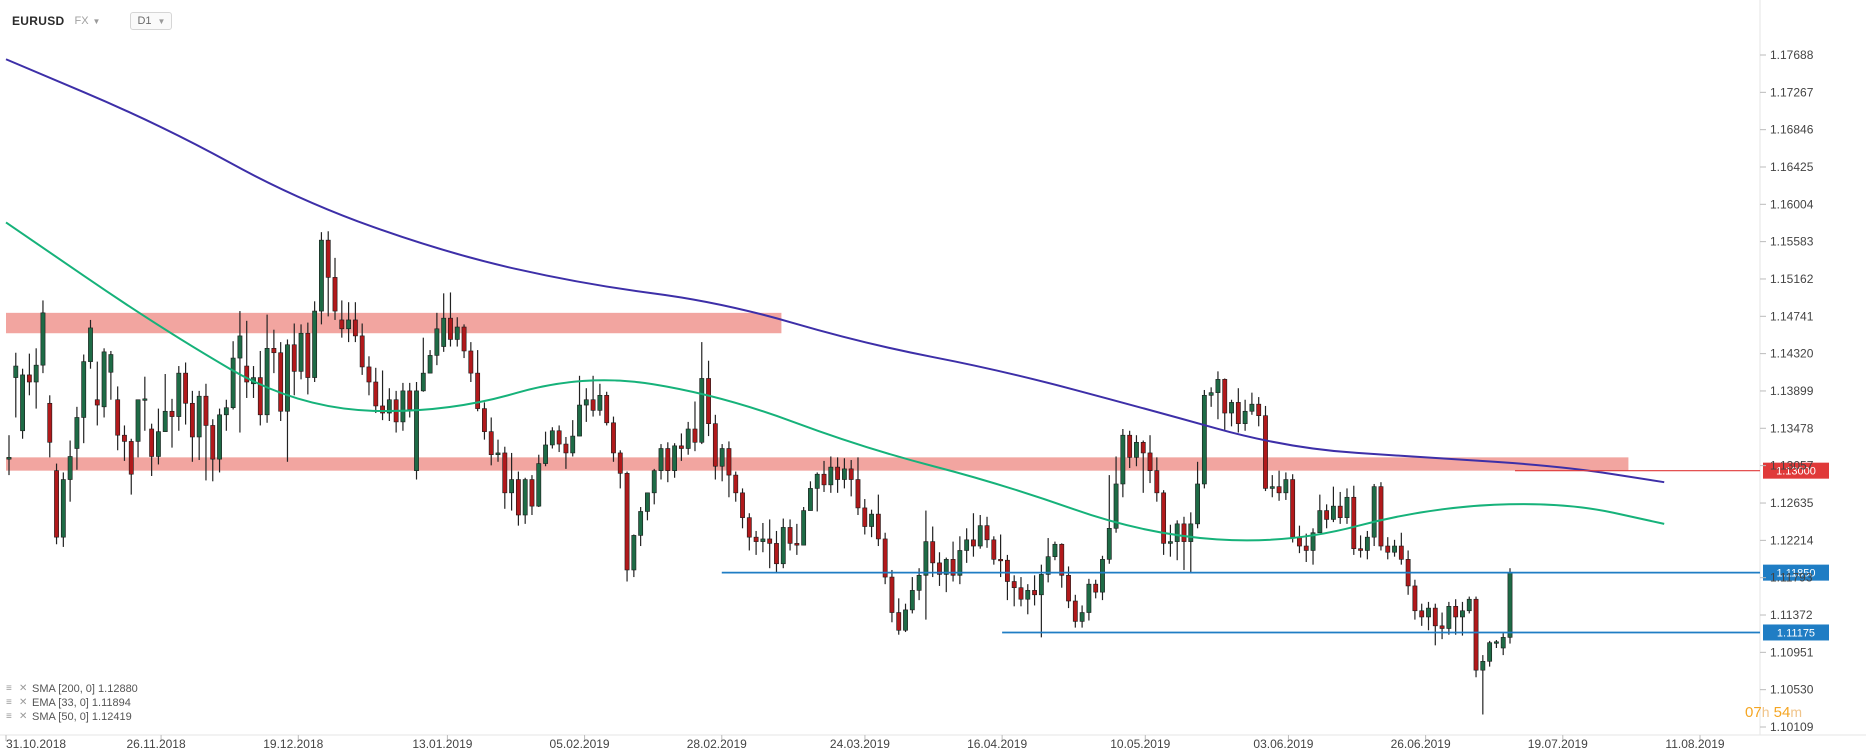 The image size is (1866, 756). I want to click on market-selector: FX ▼, so click(87, 21).